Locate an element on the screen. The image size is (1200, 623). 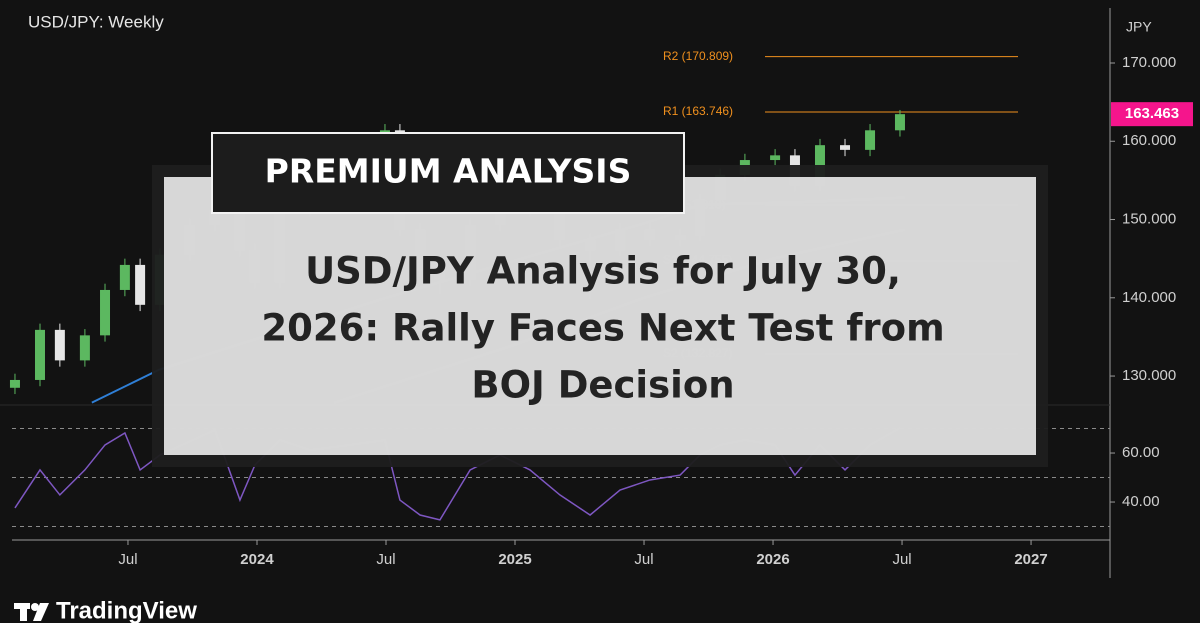
badge-text: PREMIUM ANALYSIS is located at coordinates (448, 171).